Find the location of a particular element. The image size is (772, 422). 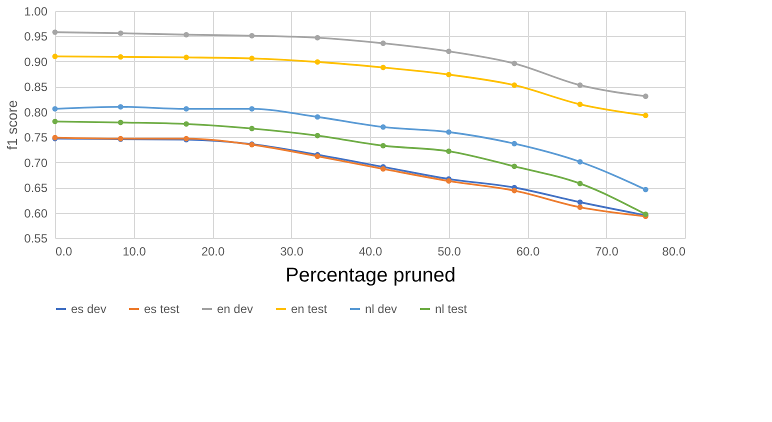

x-tick-label: 10.0 is located at coordinates (134, 251).